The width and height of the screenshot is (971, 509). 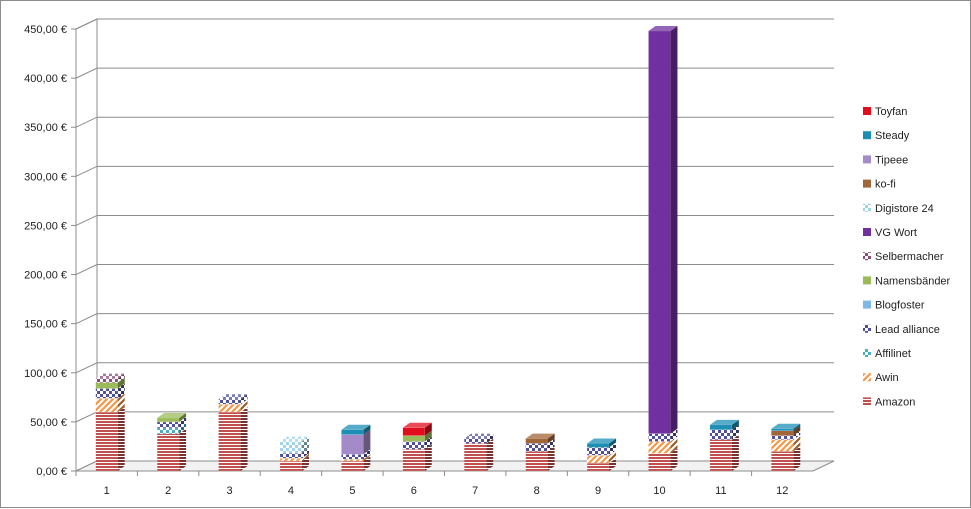 I want to click on legend-item: Digistore 24, so click(x=898, y=209).